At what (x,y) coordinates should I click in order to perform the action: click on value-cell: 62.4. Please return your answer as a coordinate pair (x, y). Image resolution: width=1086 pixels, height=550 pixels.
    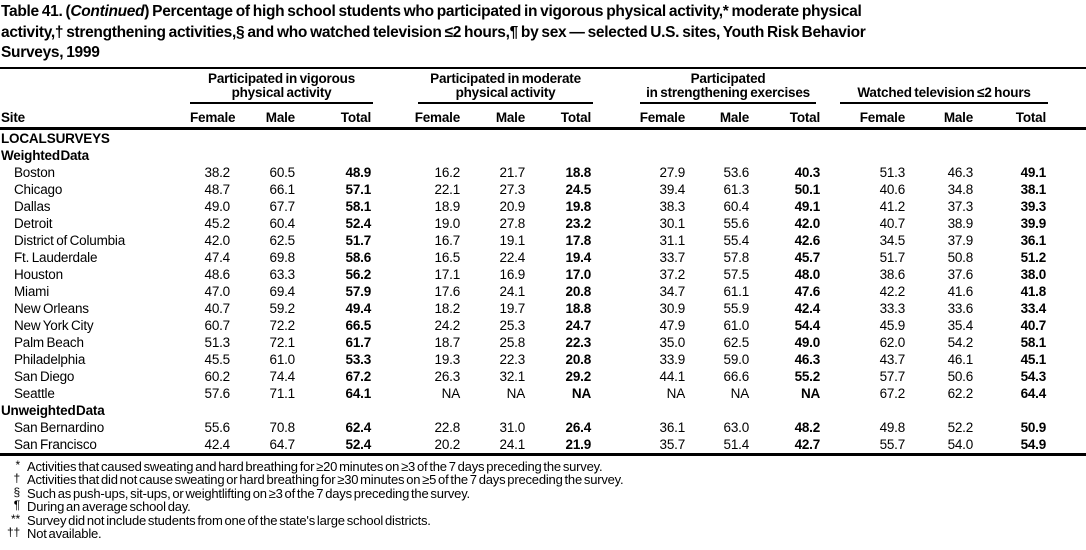
    Looking at the image, I should click on (358, 427).